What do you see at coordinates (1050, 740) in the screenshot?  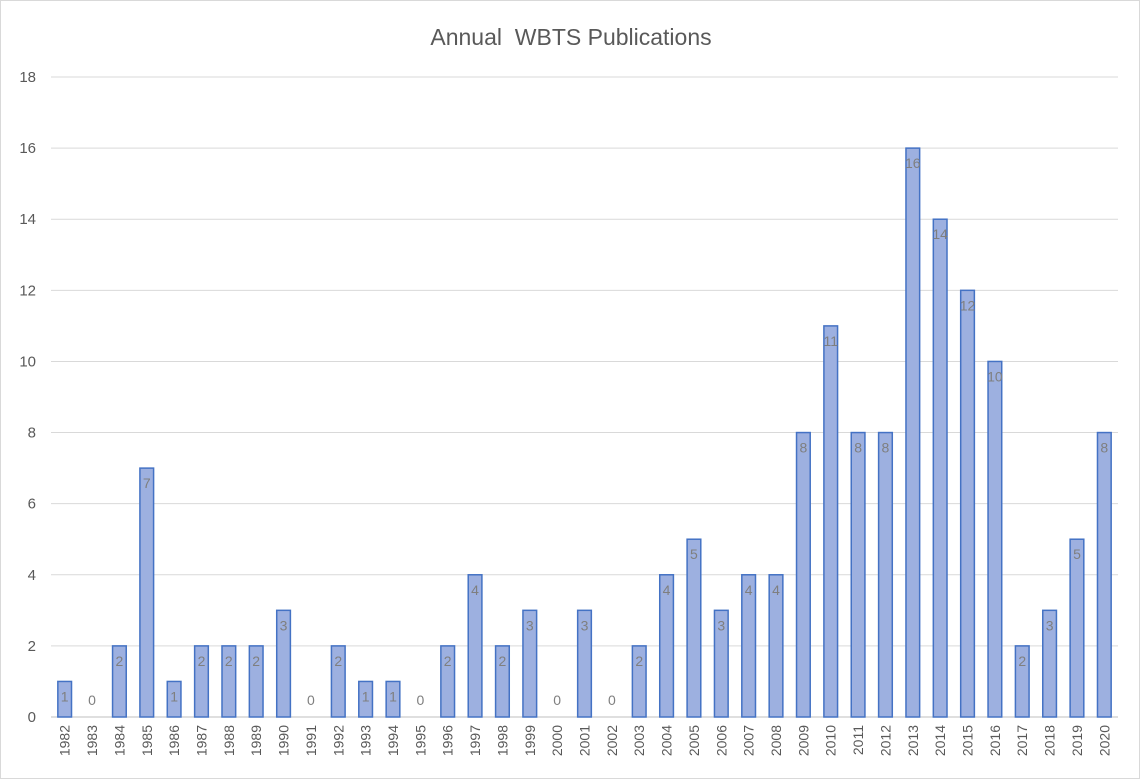 I see `x-tick-label: 2018` at bounding box center [1050, 740].